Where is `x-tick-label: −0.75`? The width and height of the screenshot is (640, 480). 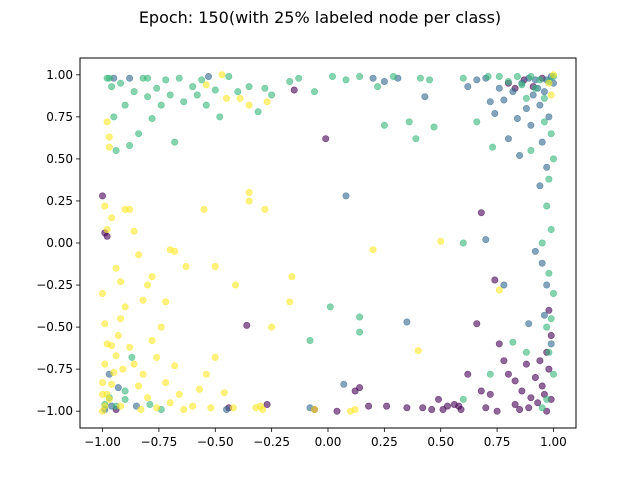 x-tick-label: −0.75 is located at coordinates (159, 442).